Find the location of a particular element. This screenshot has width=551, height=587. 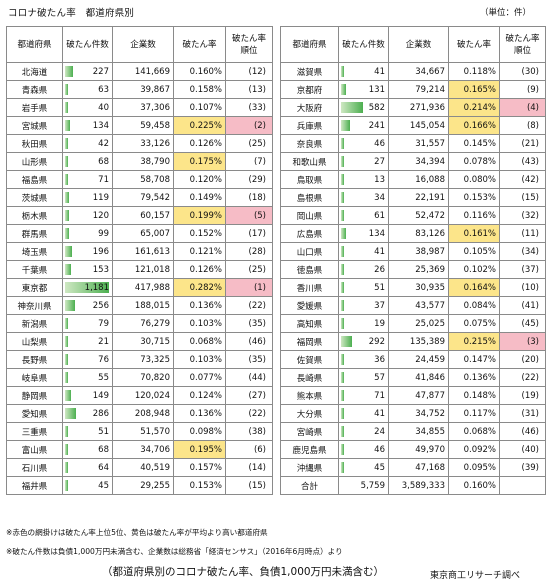

prefecture-name: 青森県 is located at coordinates (34, 89).